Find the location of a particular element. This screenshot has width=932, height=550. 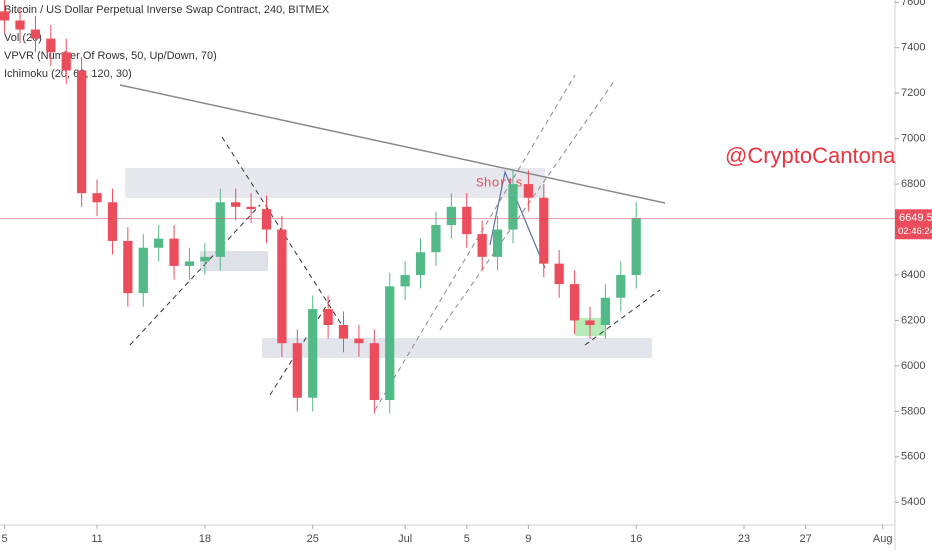

indicator-label: VPVR (Number Of Rows, 50, Up/Down, 70) is located at coordinates (110, 56).